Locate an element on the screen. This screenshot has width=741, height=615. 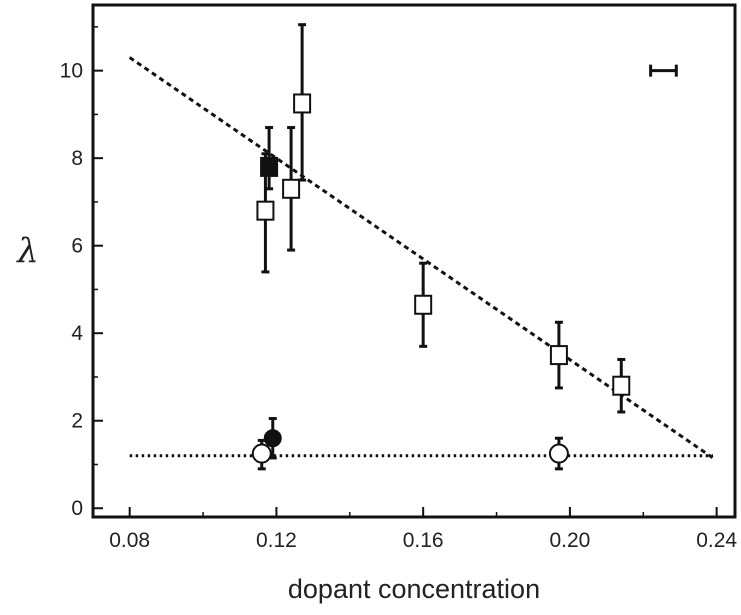
x-tick-label: 0.16 is located at coordinates (423, 540).